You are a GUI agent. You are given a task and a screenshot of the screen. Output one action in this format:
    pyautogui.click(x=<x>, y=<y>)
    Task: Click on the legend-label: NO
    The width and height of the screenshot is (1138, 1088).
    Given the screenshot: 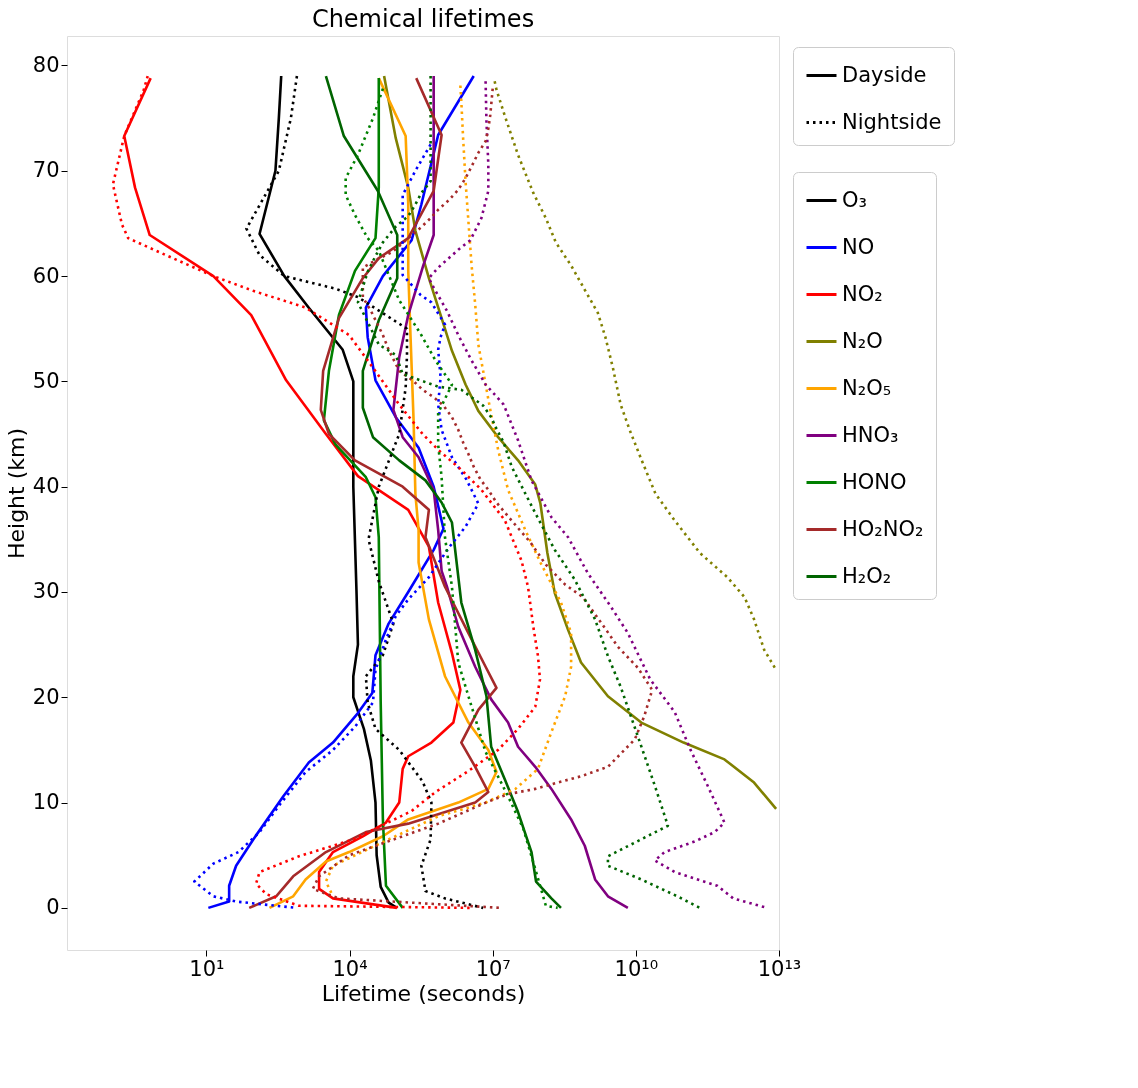 What is the action you would take?
    pyautogui.click(x=858, y=246)
    